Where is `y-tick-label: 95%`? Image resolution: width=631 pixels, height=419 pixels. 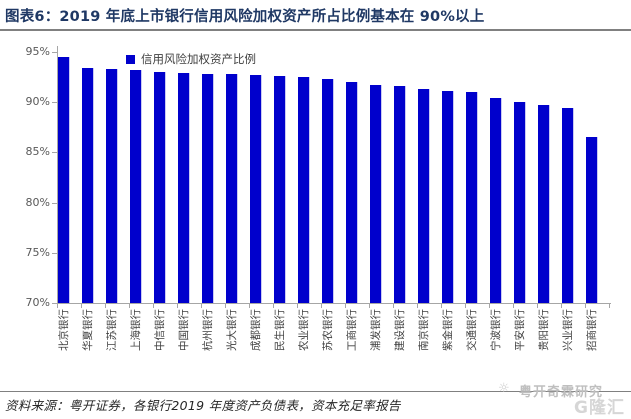
y-tick-label: 95% is located at coordinates (37, 51).